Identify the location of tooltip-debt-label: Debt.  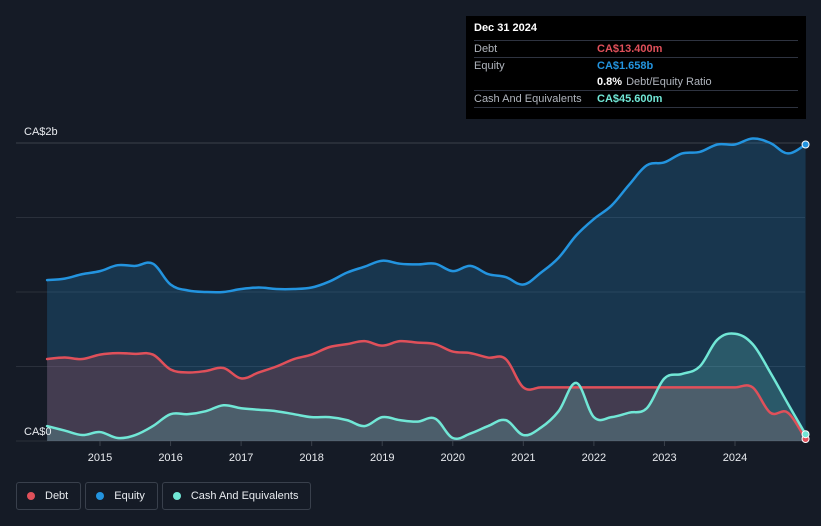
(486, 49).